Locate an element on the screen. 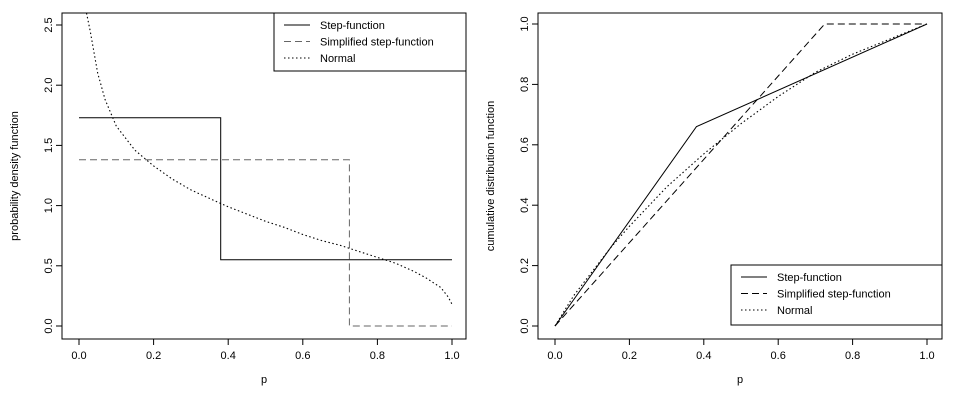  y-tick-label: 2.5 is located at coordinates (49, 24).